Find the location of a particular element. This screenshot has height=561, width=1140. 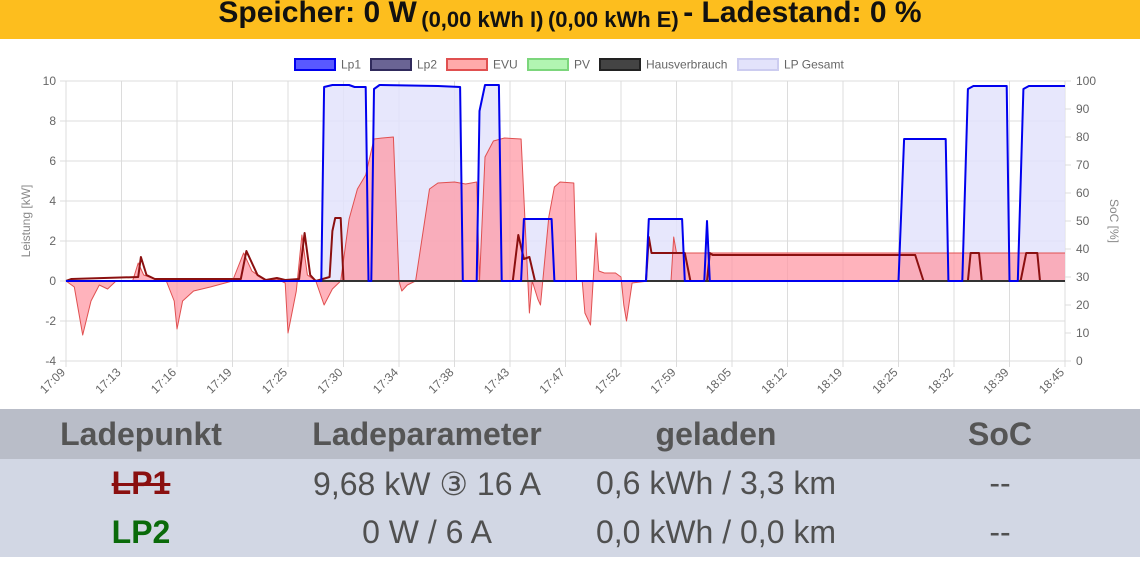

legend-item-lp-gesamt: LP Gesamt is located at coordinates (790, 65).